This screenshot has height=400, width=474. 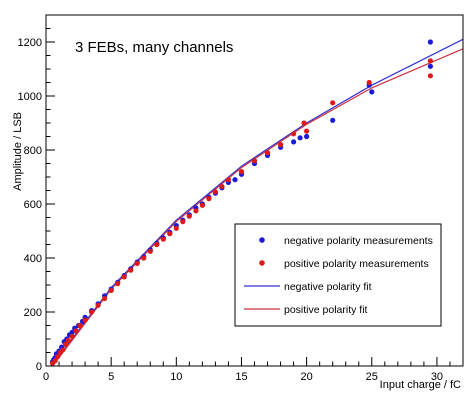 I want to click on x-tick-label: 25, so click(x=372, y=377).